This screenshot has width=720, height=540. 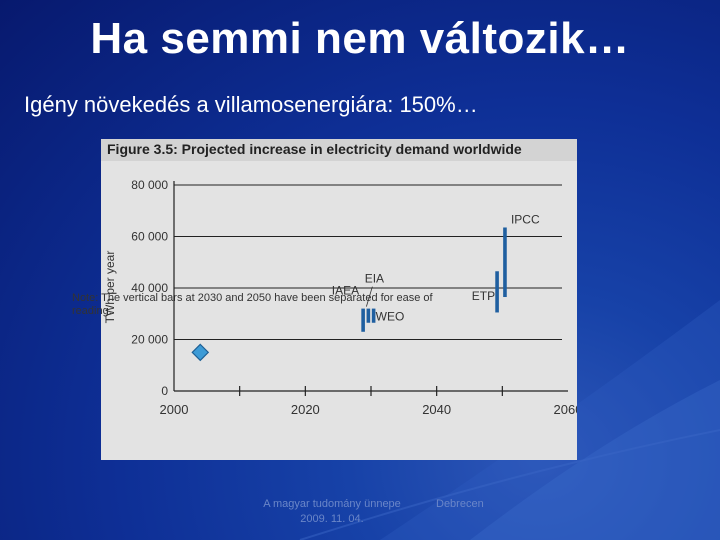 What do you see at coordinates (149, 340) in the screenshot?
I see `y-tick-label: 20 000` at bounding box center [149, 340].